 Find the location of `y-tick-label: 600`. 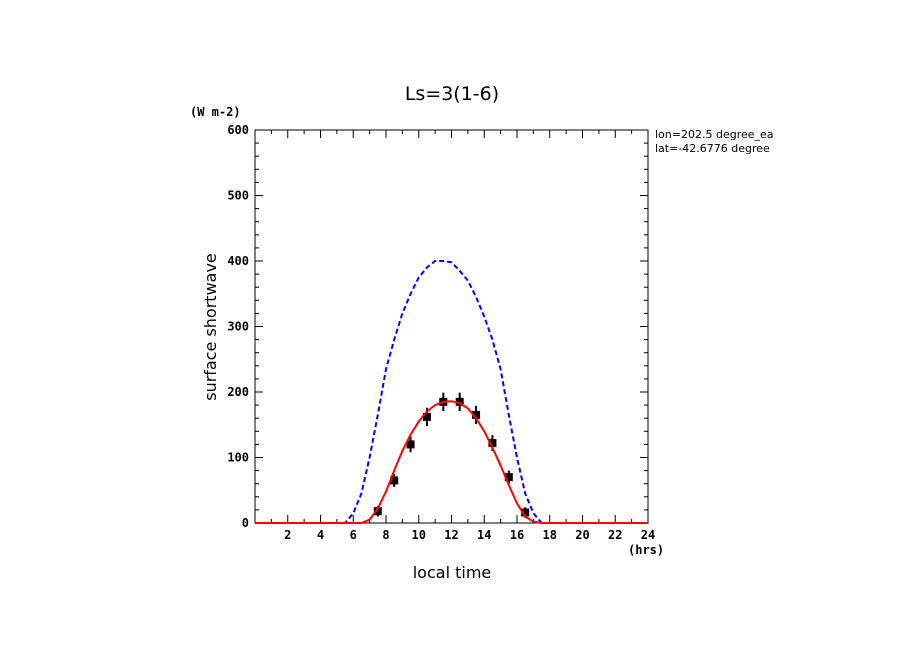

y-tick-label: 600 is located at coordinates (238, 130).